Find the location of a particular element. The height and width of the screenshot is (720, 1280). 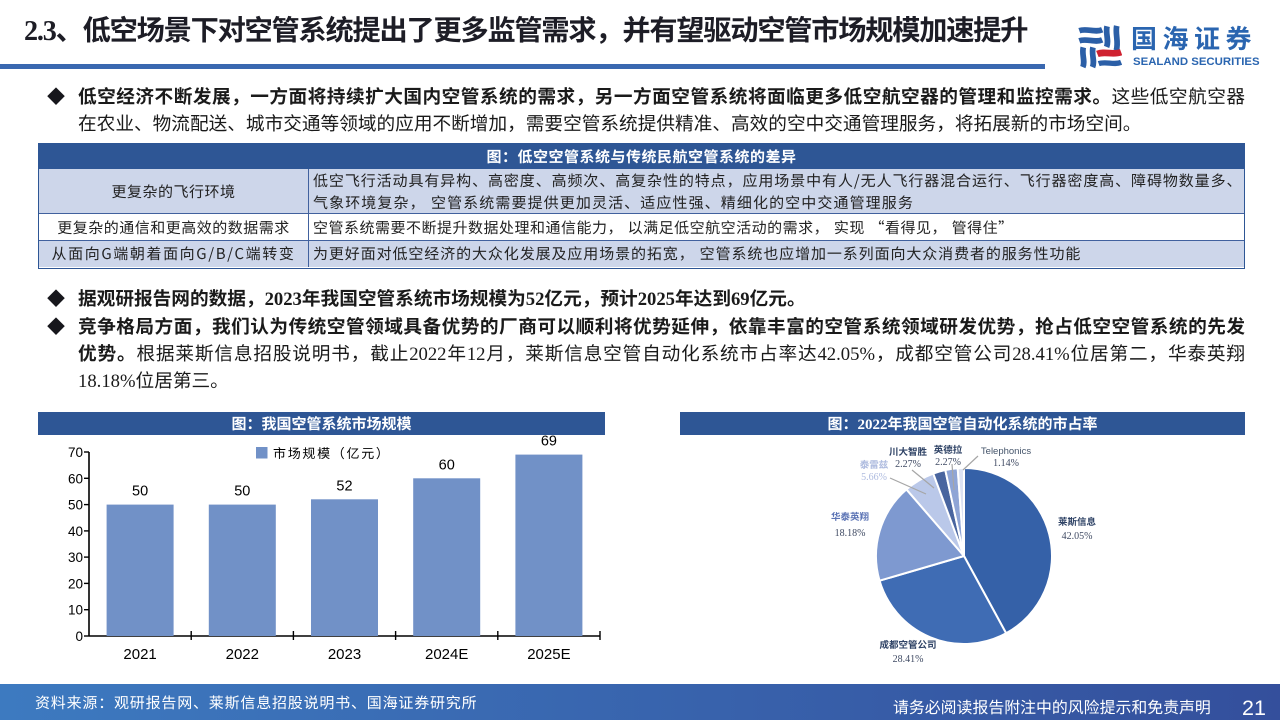

svg-text: 0 is located at coordinates (79, 636).